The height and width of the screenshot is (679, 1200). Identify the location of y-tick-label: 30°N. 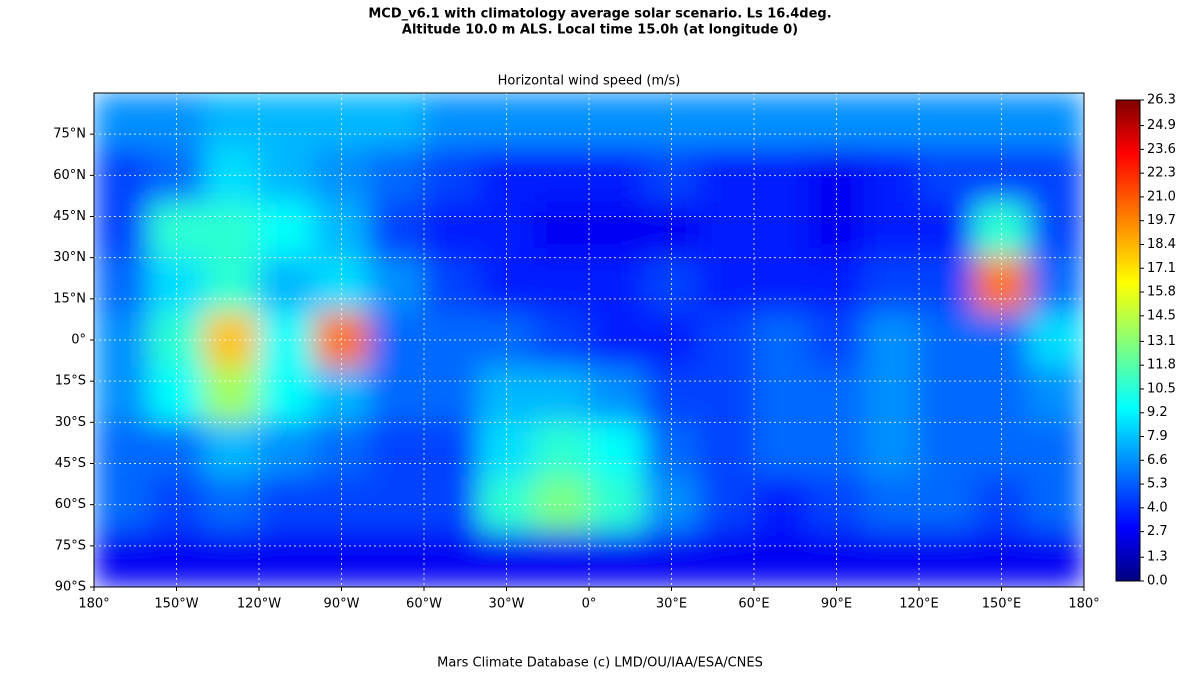
(69, 257).